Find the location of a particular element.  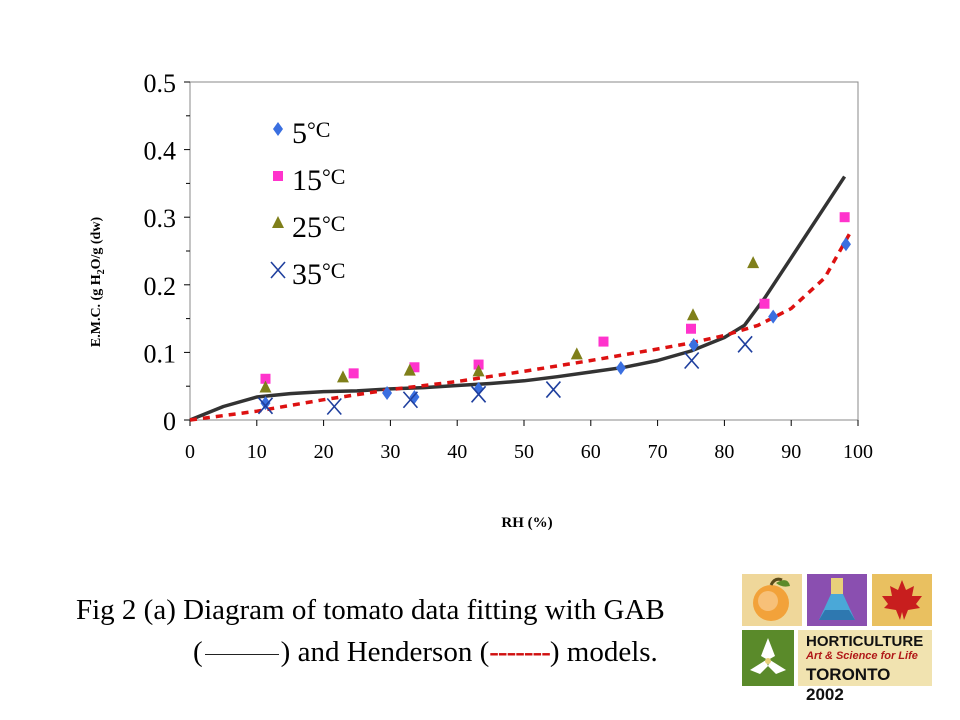

x-tick-label: 40 is located at coordinates (457, 452).